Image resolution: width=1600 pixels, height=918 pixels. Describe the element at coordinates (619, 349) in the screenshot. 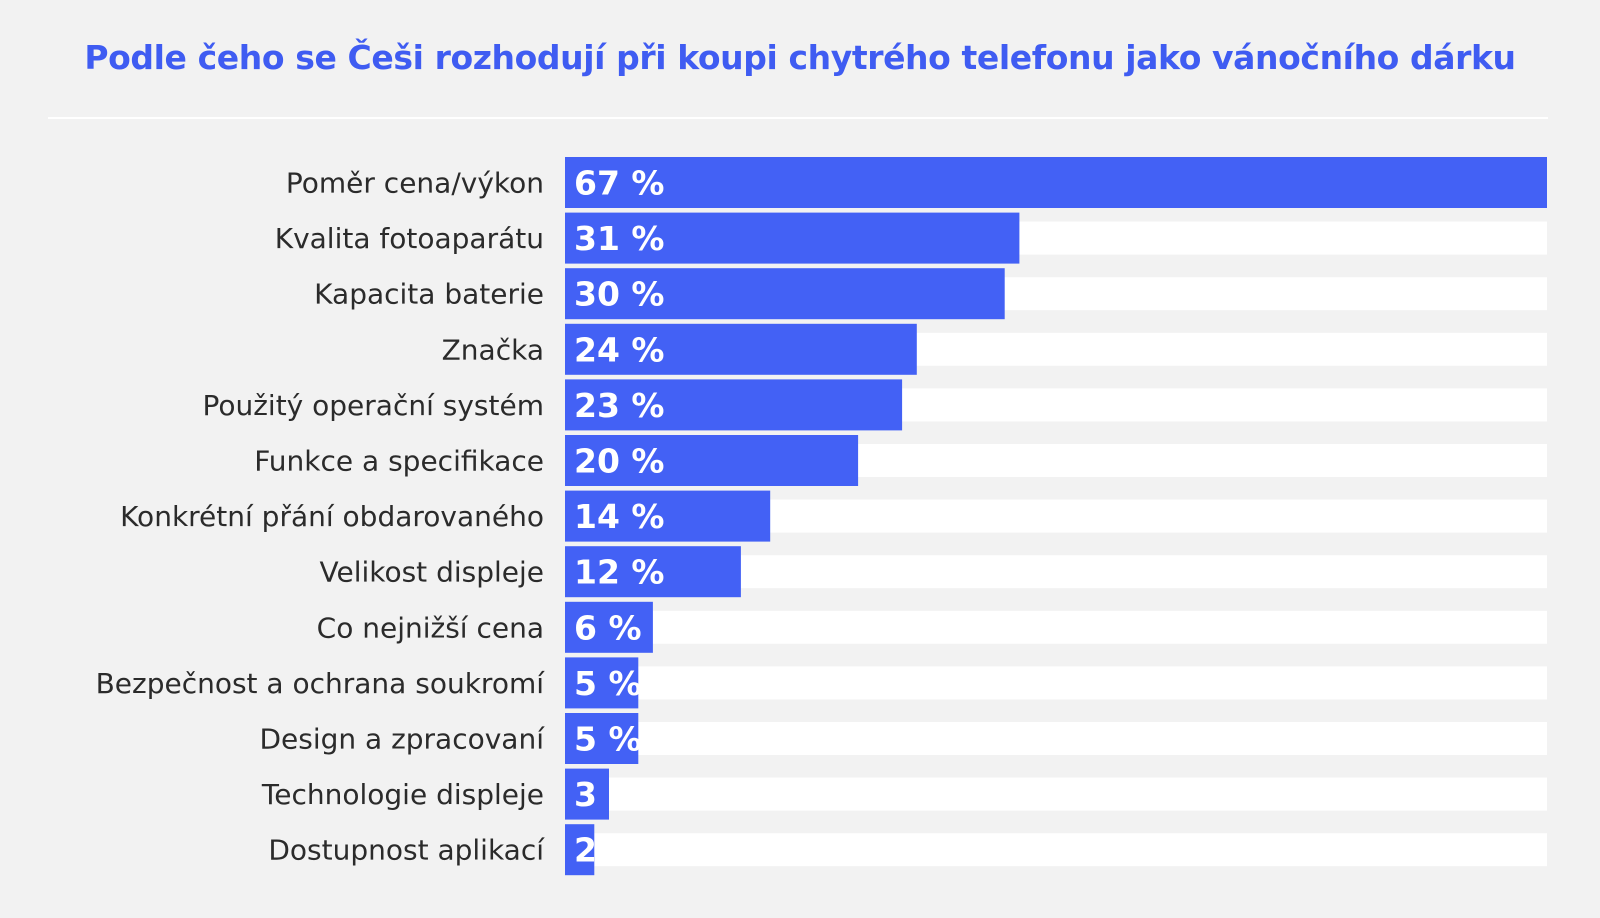

I see `value-label: 24 %` at that location.